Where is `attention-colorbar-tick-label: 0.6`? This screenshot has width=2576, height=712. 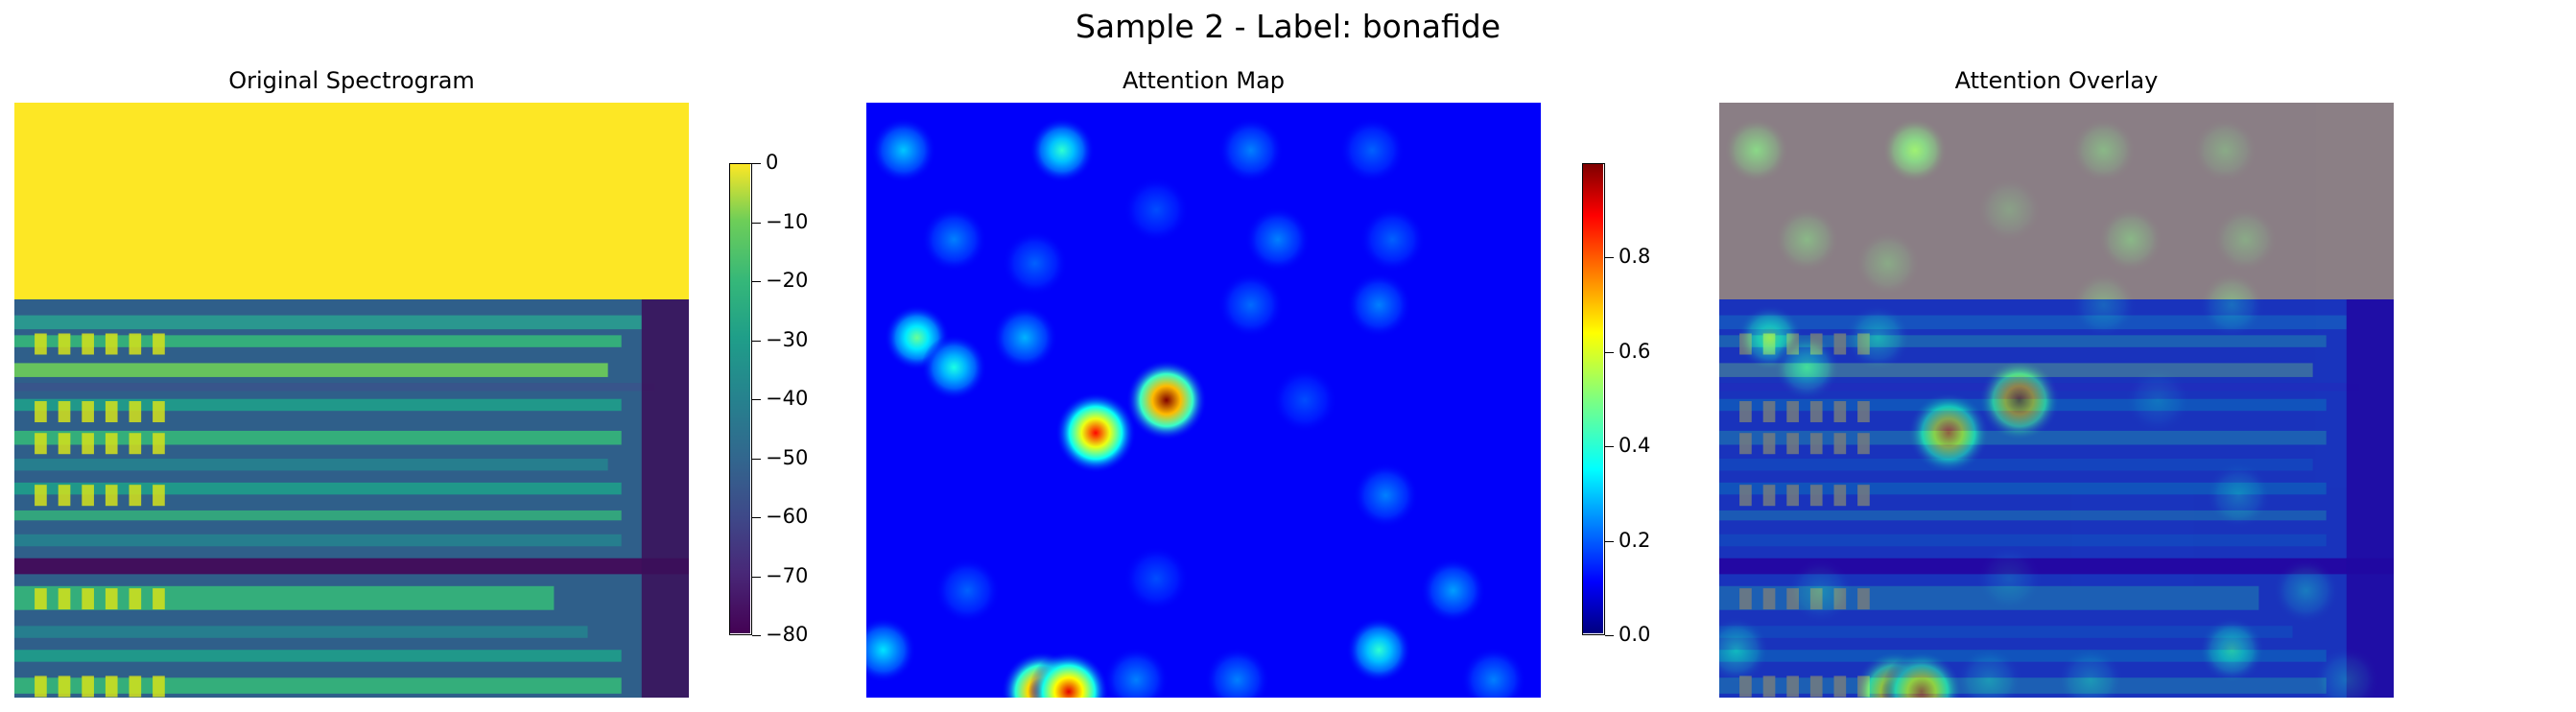
attention-colorbar-tick-label: 0.6 is located at coordinates (1635, 351).